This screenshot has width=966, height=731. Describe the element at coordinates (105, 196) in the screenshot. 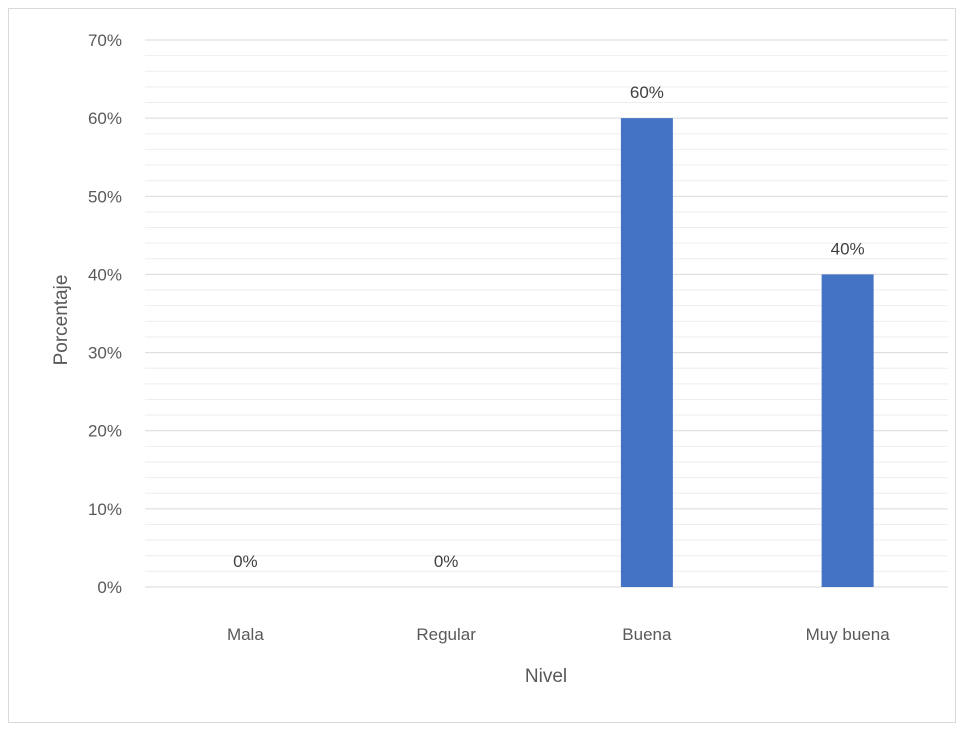

I see `y-tick-label: 50%` at that location.